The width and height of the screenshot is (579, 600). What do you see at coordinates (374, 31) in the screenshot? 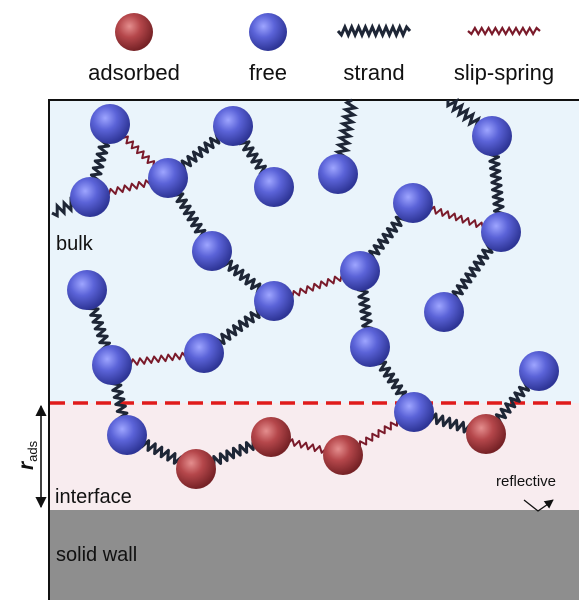
I see `legend-strand-icon` at bounding box center [374, 31].